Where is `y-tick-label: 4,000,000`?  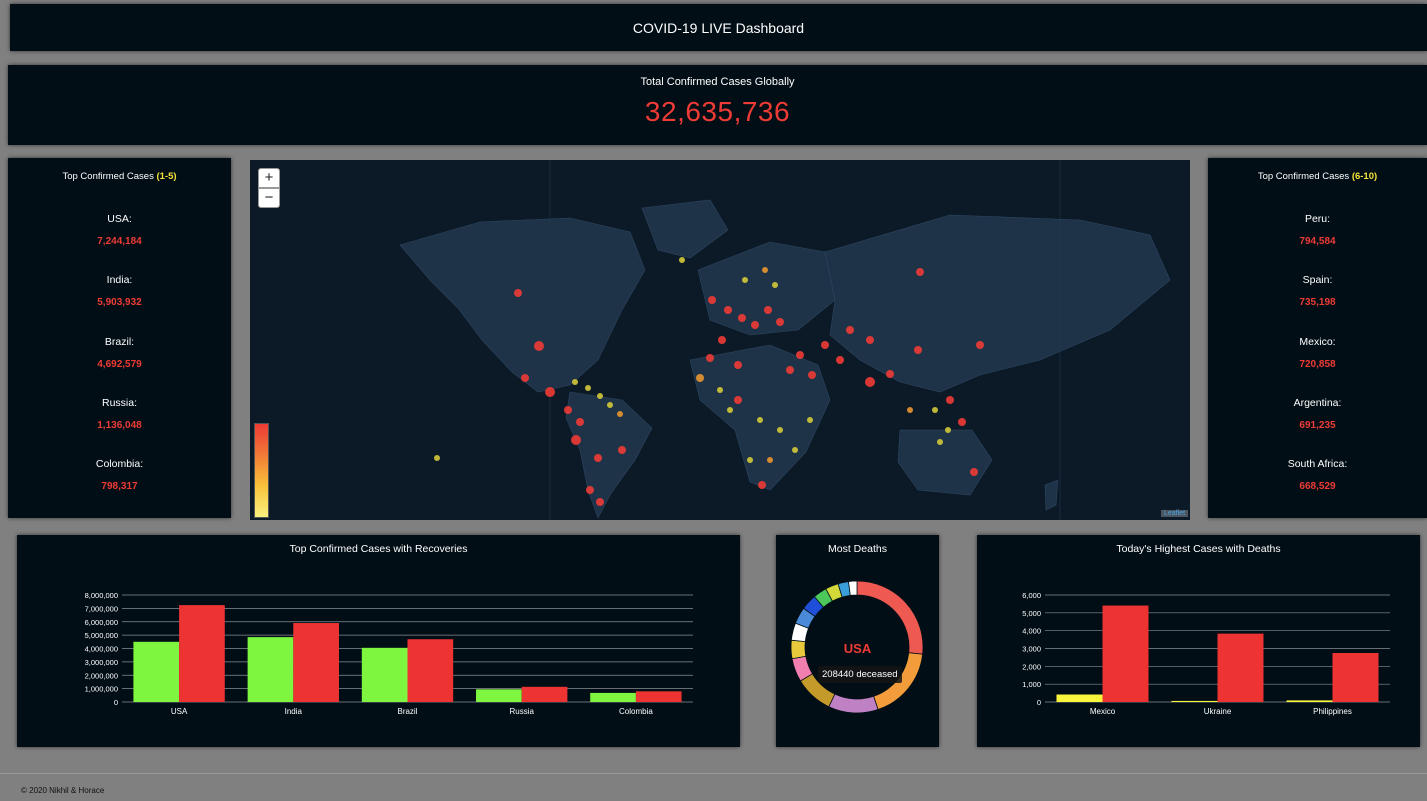 y-tick-label: 4,000,000 is located at coordinates (101, 649).